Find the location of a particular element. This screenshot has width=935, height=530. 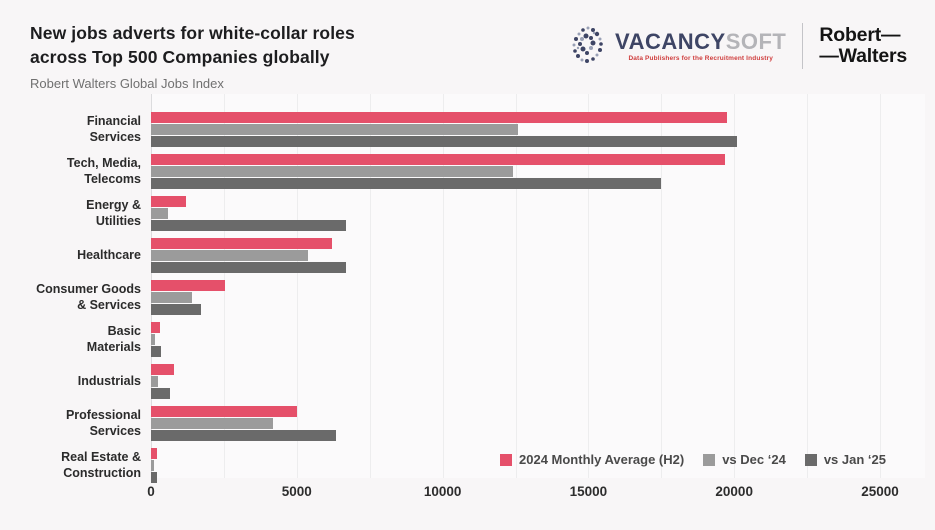

category-label: Financial Services is located at coordinates (113, 128).